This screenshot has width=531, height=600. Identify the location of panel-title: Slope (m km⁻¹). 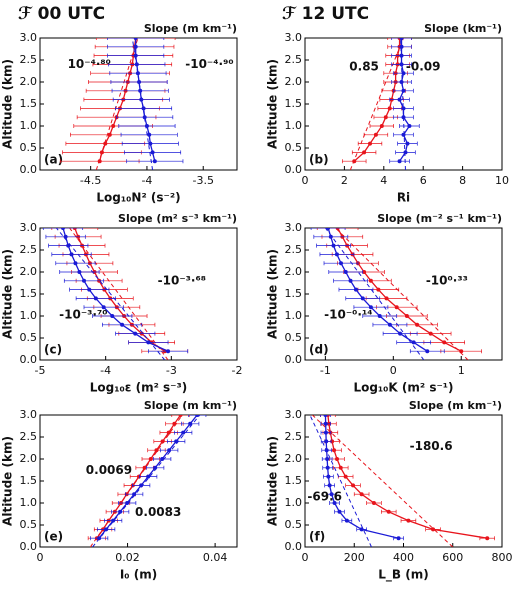
(455, 405).